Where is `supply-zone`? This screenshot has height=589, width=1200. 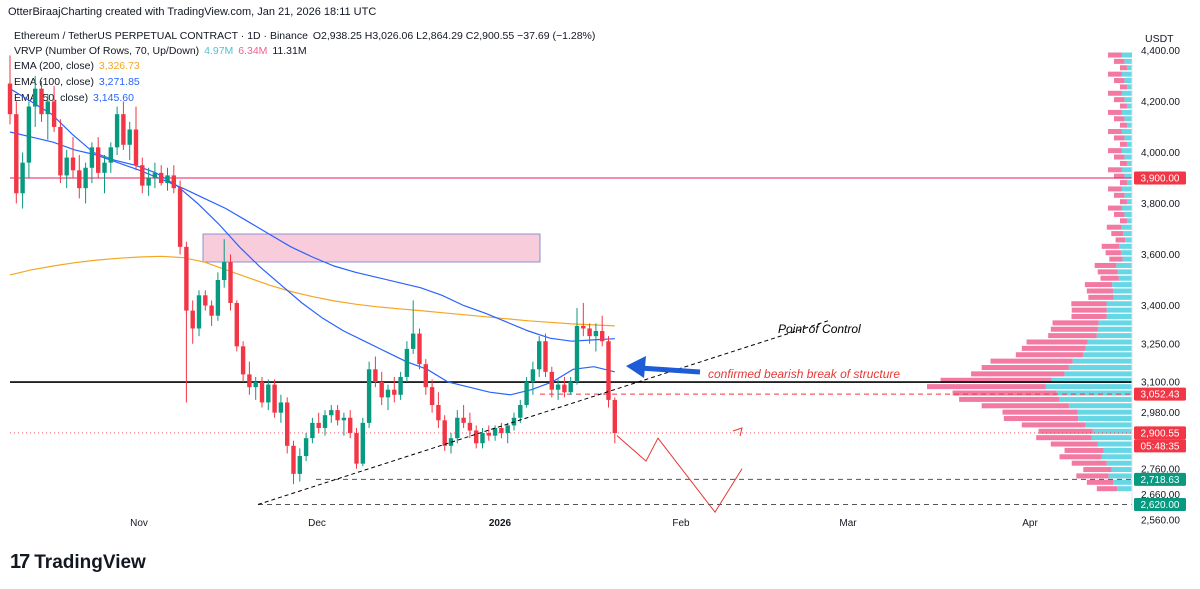 supply-zone is located at coordinates (371, 248).